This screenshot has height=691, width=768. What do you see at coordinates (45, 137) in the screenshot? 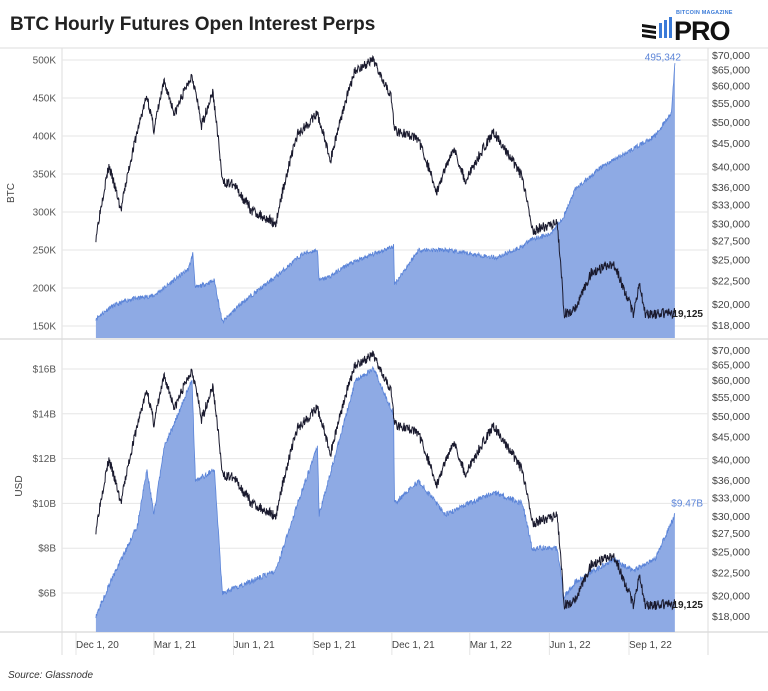
I see `left-tick-label: 400K` at bounding box center [45, 137].